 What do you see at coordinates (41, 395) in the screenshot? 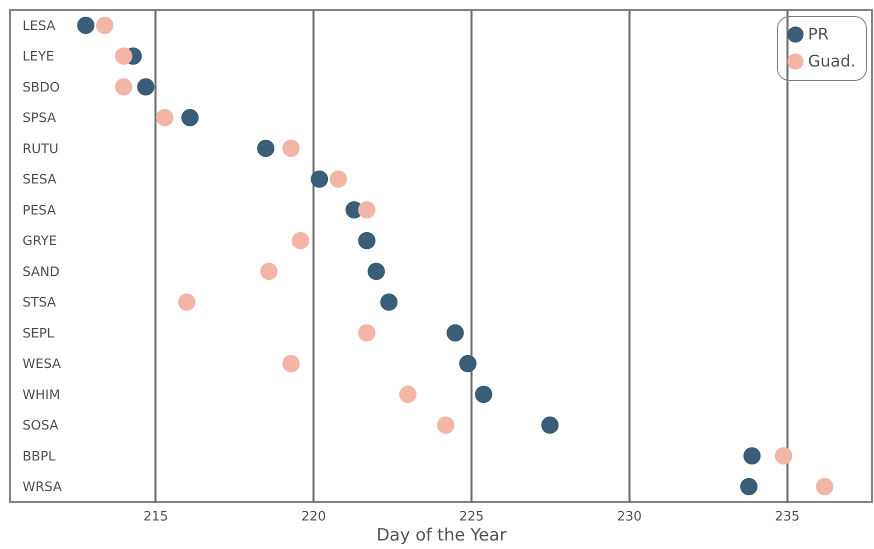
I see `y-tick-label: WHIM` at bounding box center [41, 395].